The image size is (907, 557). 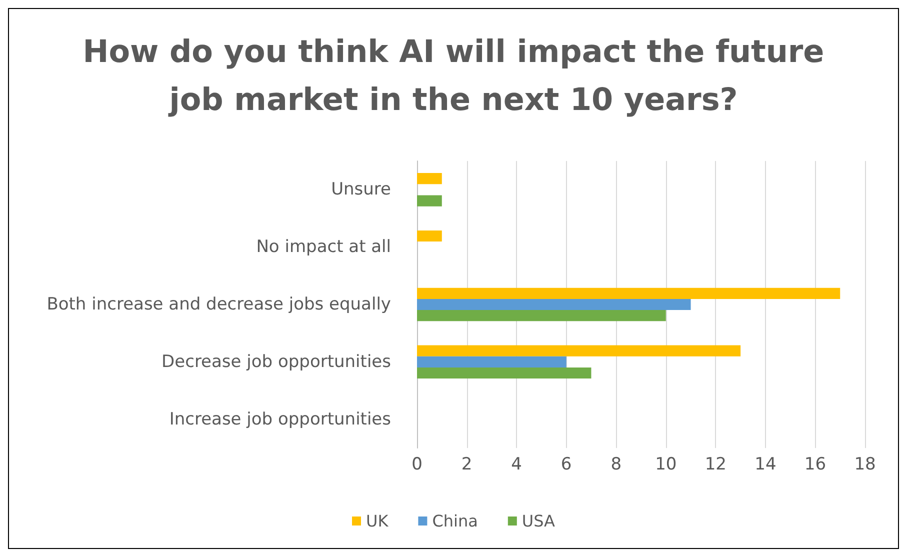 I want to click on x-tick-label: 14, so click(x=765, y=464).